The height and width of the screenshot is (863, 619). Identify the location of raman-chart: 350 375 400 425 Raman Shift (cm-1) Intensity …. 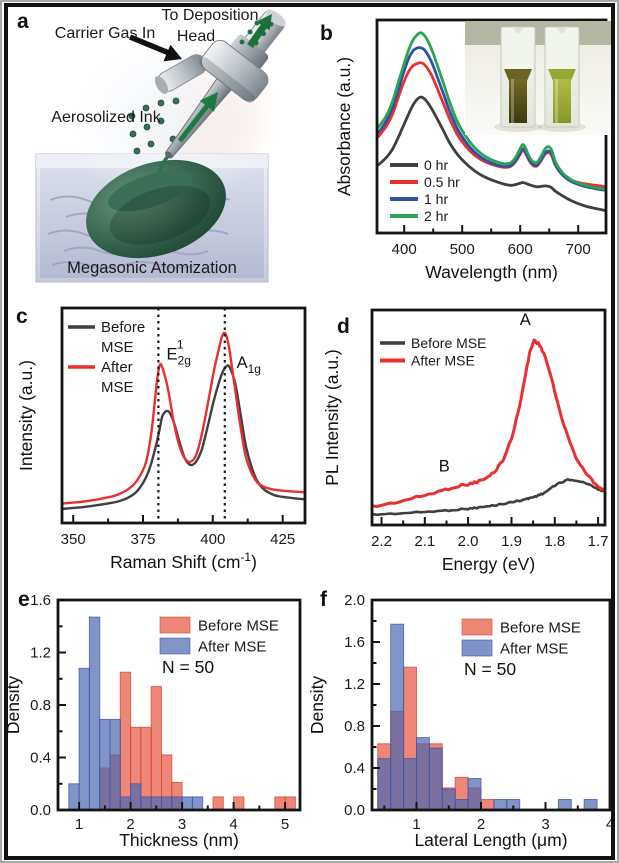
(161, 439).